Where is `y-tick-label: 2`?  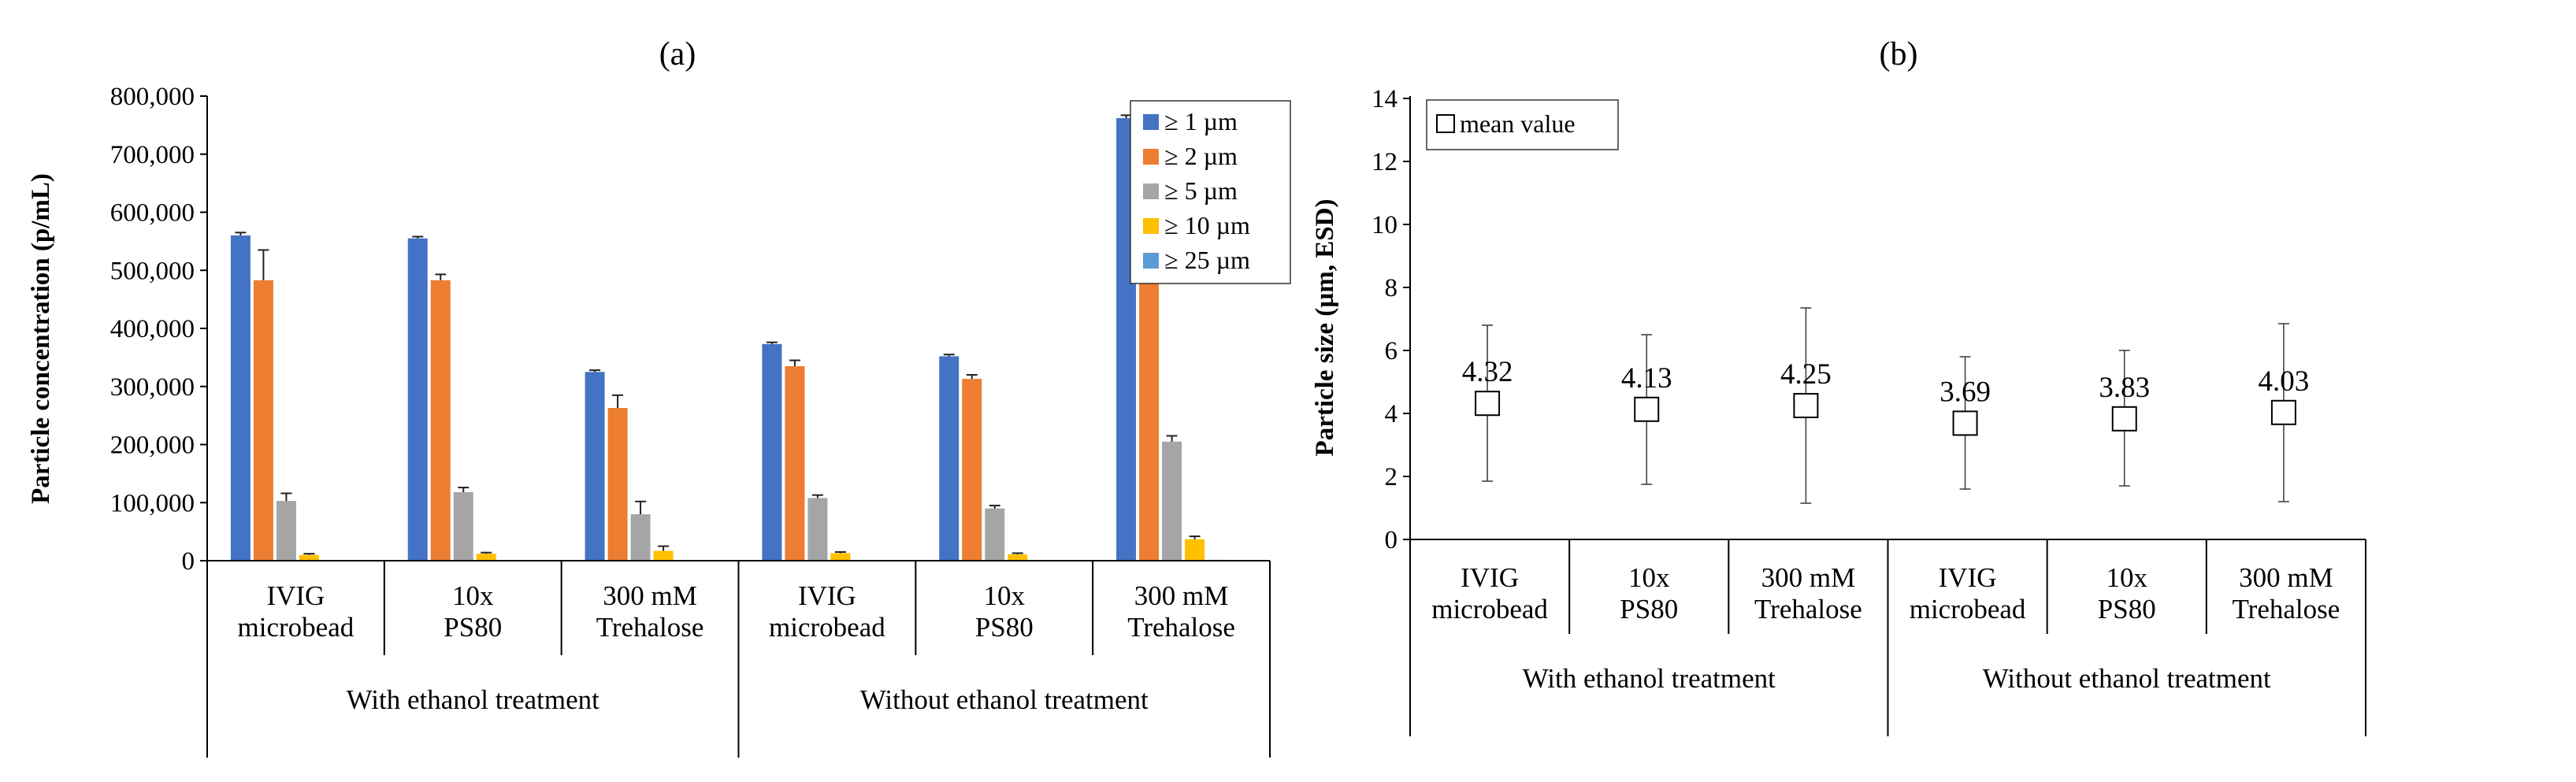 y-tick-label: 2 is located at coordinates (1391, 477).